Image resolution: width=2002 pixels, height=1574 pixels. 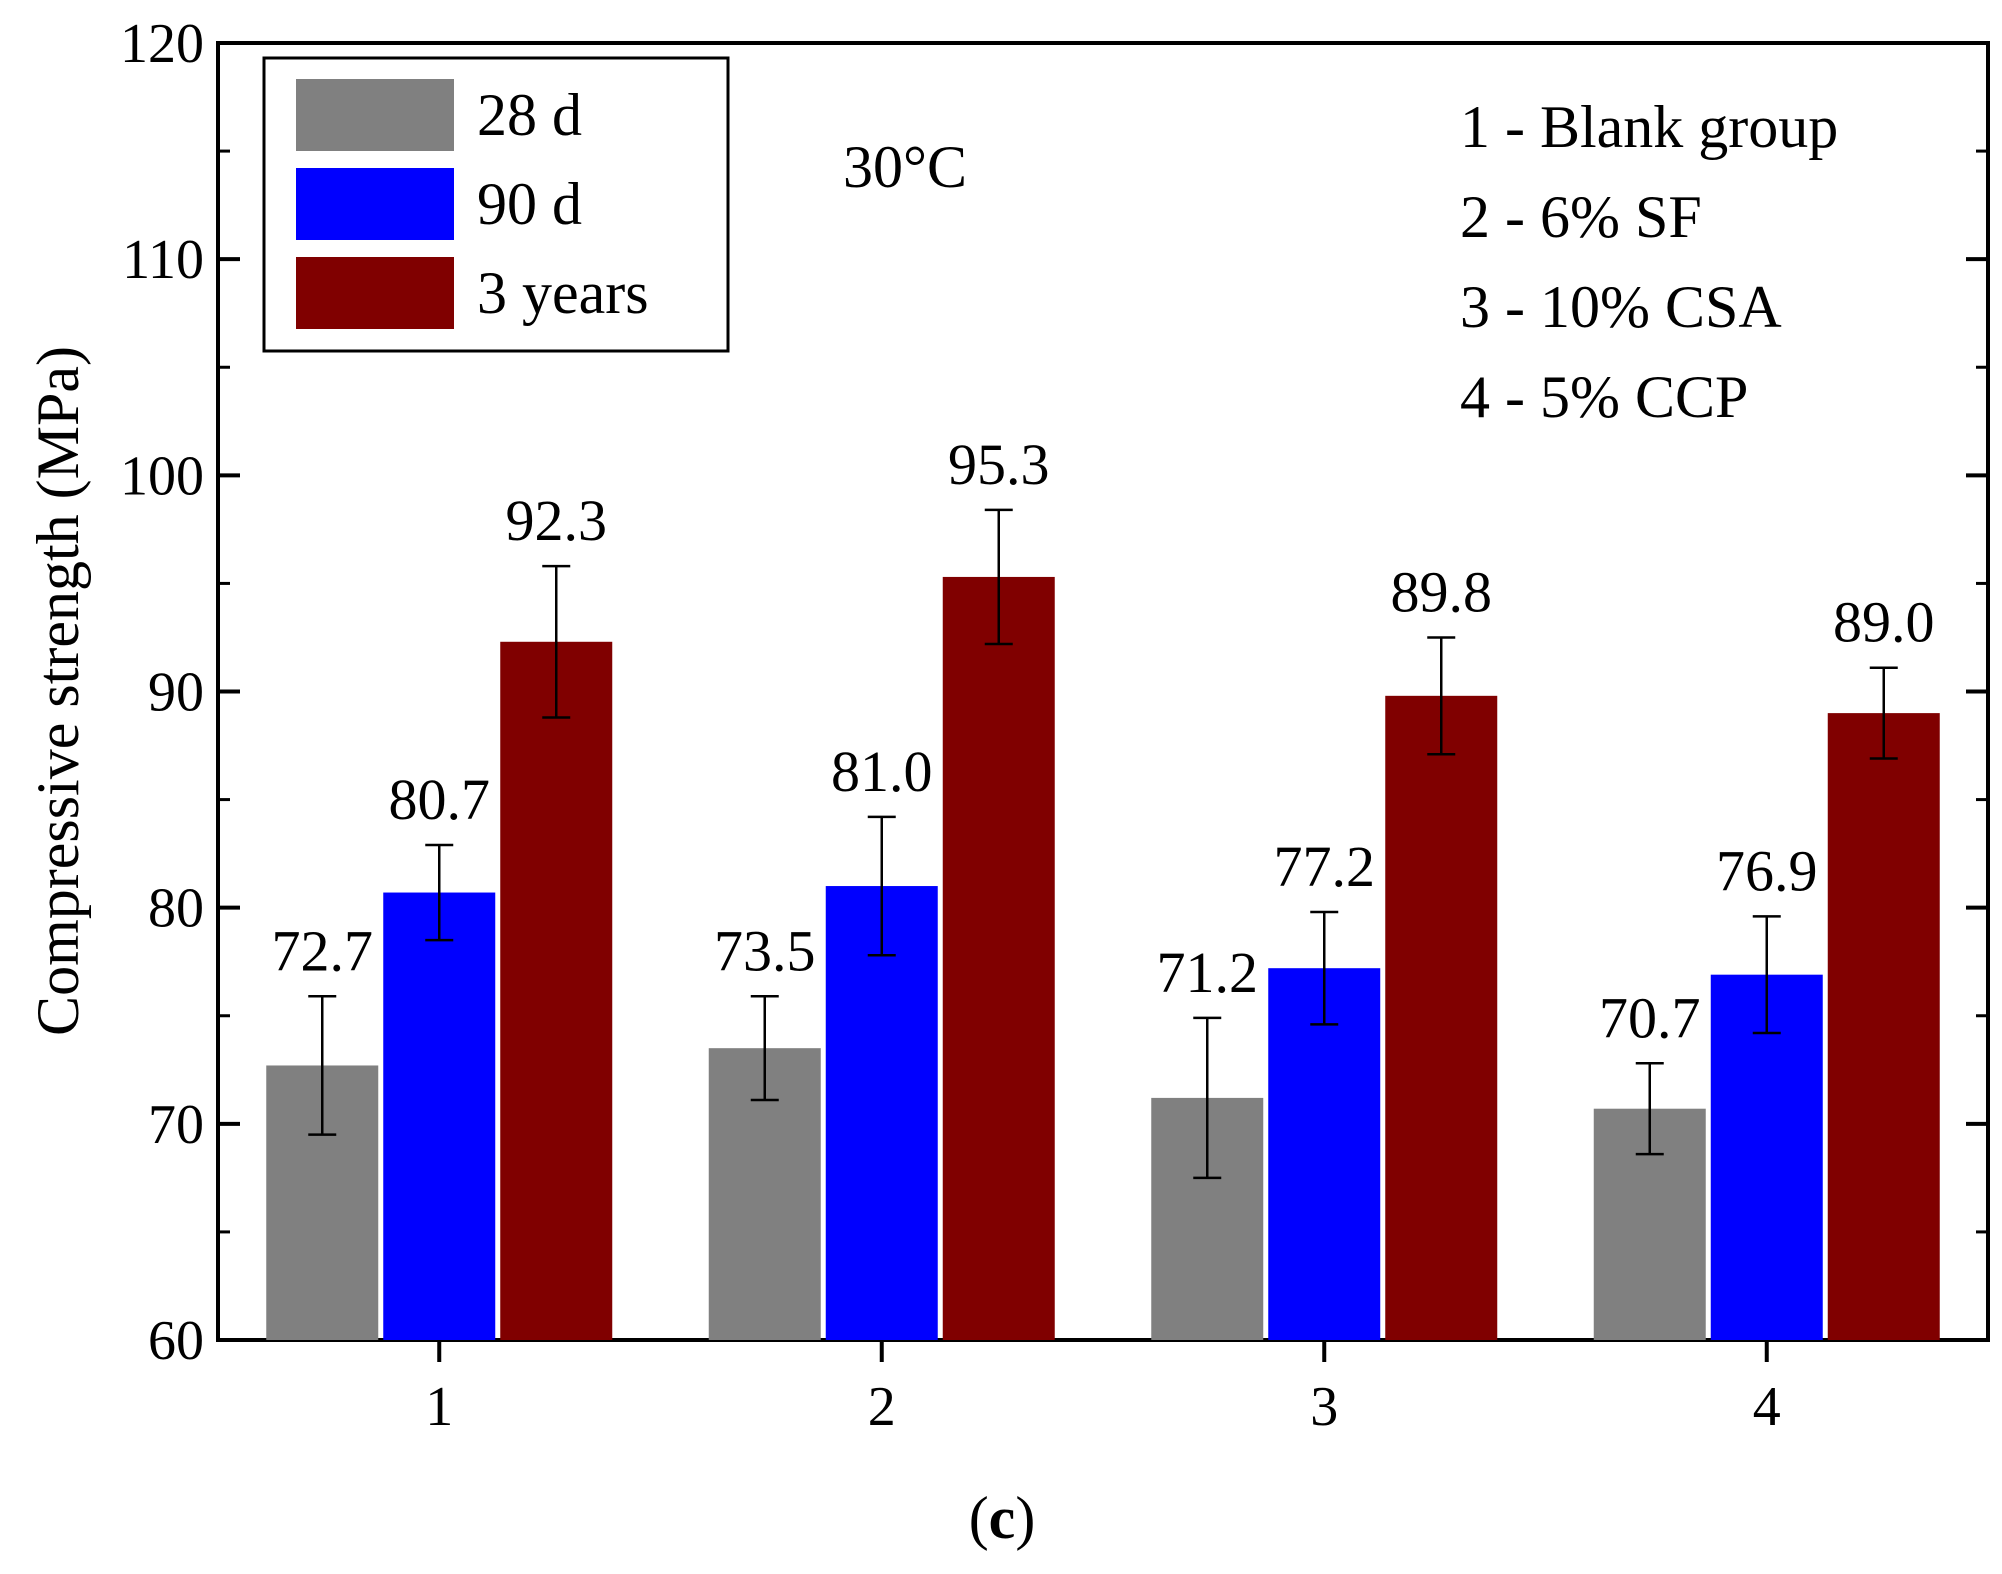 What do you see at coordinates (999, 464) in the screenshot?
I see `data-label: 95.3` at bounding box center [999, 464].